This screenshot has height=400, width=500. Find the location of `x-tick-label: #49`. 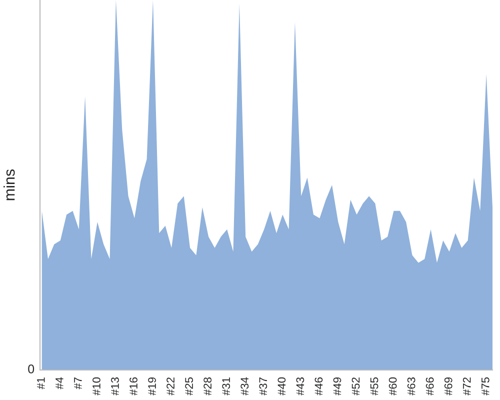

x-tick-label: #49 is located at coordinates (337, 386).